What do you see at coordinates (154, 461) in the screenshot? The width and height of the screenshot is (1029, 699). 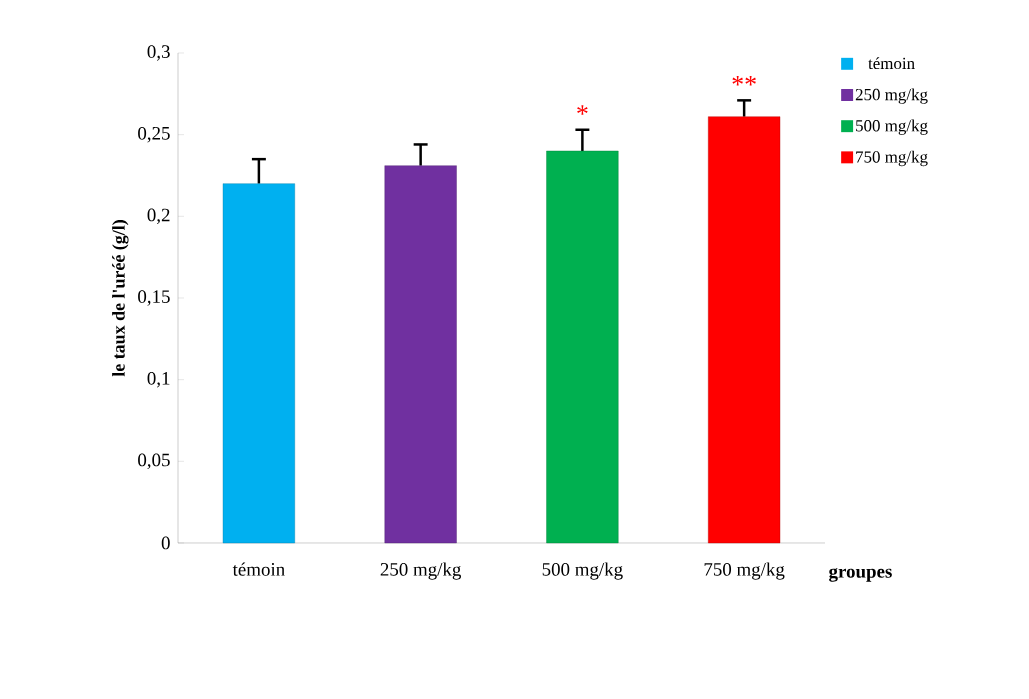 I see `y-tick-label: 0,05` at bounding box center [154, 461].